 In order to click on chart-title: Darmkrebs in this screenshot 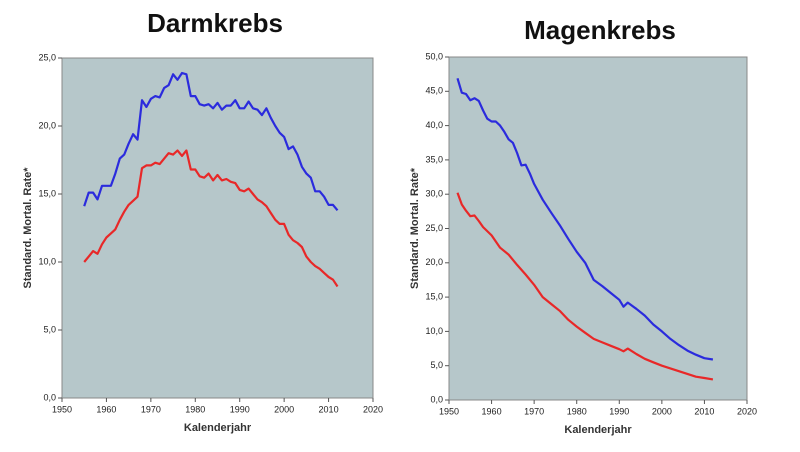, I will do `click(215, 23)`.